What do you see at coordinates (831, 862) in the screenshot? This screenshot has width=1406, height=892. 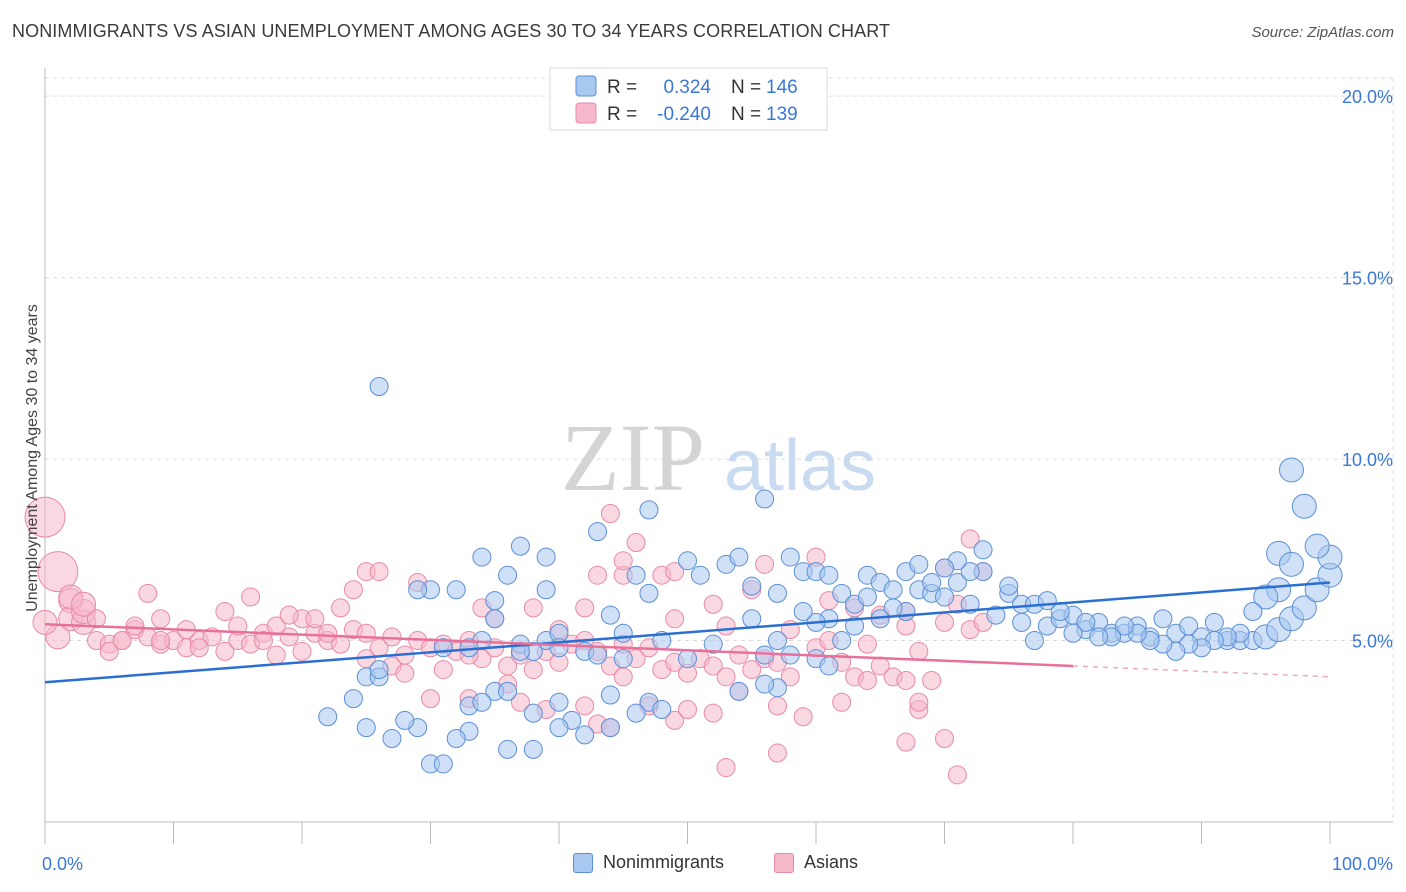 I see `legend-label: Asians` at bounding box center [831, 862].